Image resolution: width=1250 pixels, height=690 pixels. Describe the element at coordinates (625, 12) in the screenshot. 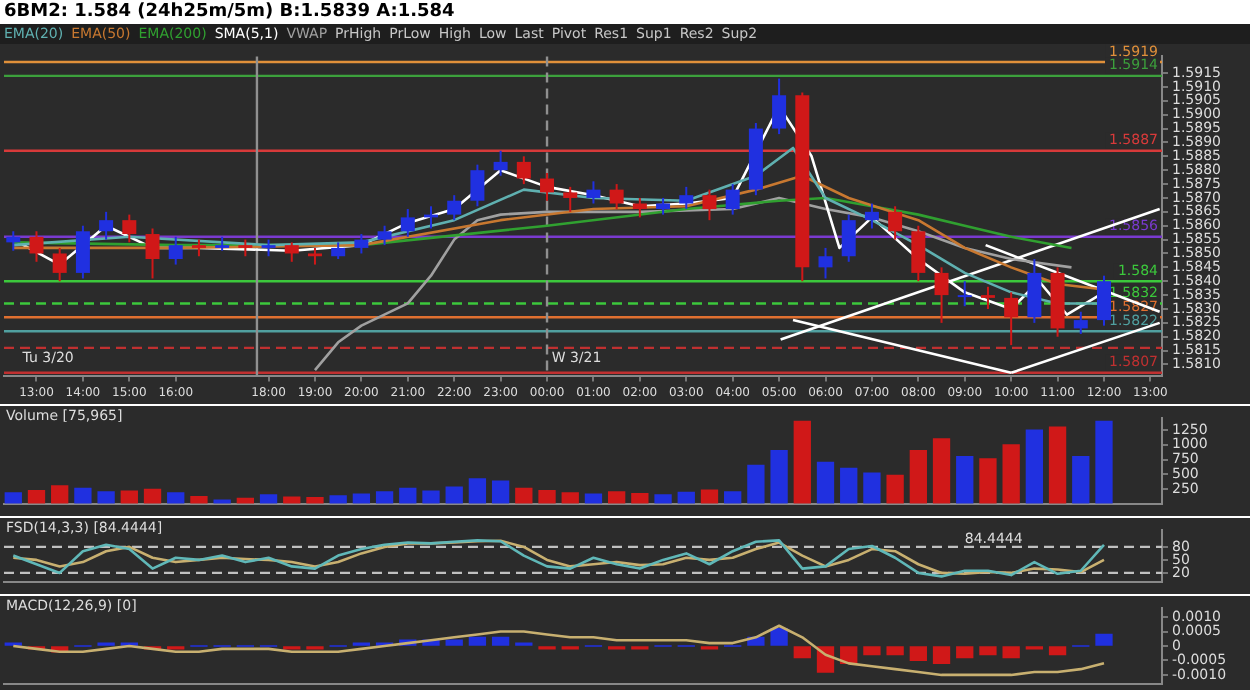

I see `chart-title: 6BM2: 1.584 (24h25m/5m) B:1.5839 A:1.584` at that location.